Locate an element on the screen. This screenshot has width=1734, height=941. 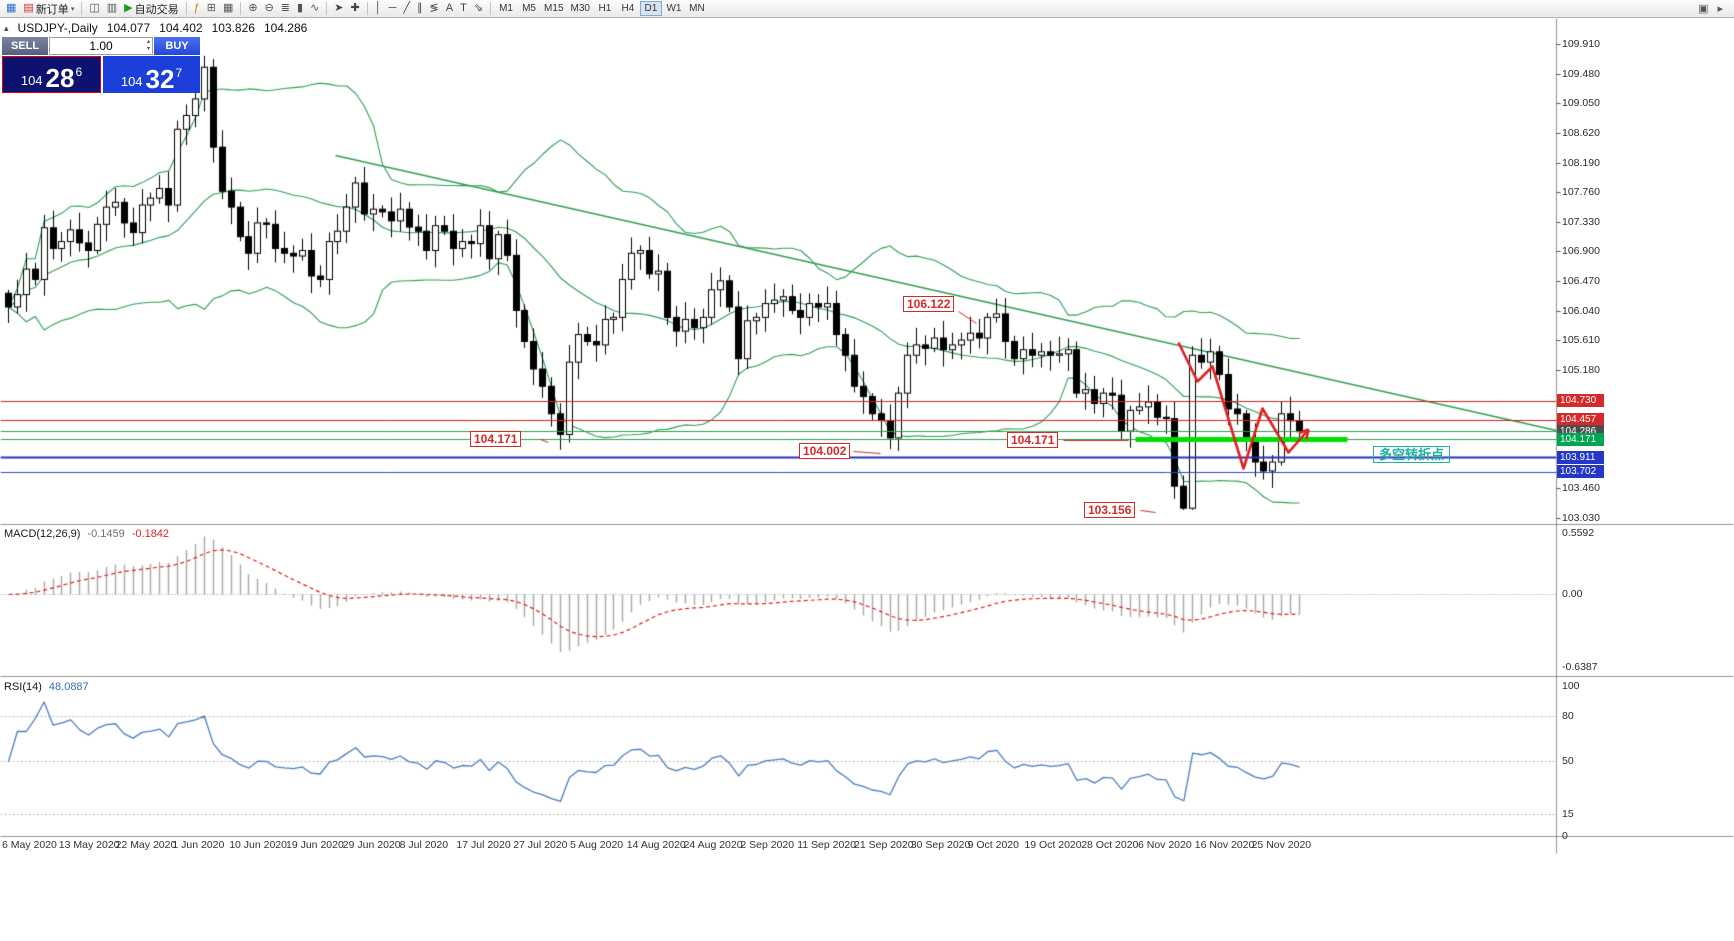
timeframe-m15-button: M15 is located at coordinates (554, 8).